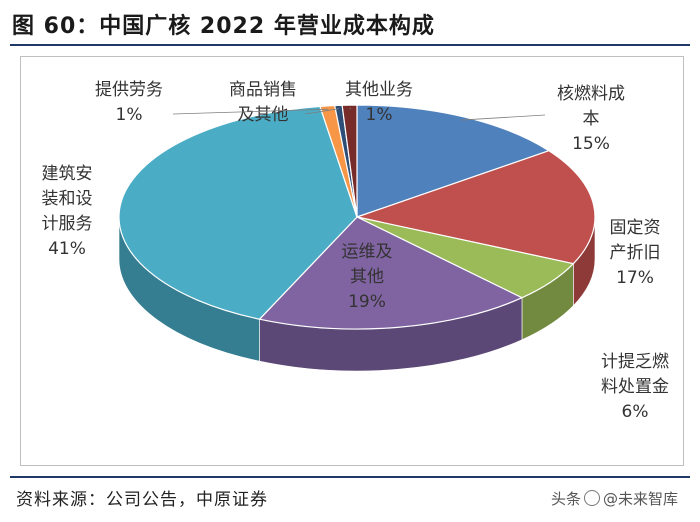 This screenshot has height=522, width=700. What do you see at coordinates (129, 90) in the screenshot?
I see `data-label-line-5-0: 提供劳务` at bounding box center [129, 90].